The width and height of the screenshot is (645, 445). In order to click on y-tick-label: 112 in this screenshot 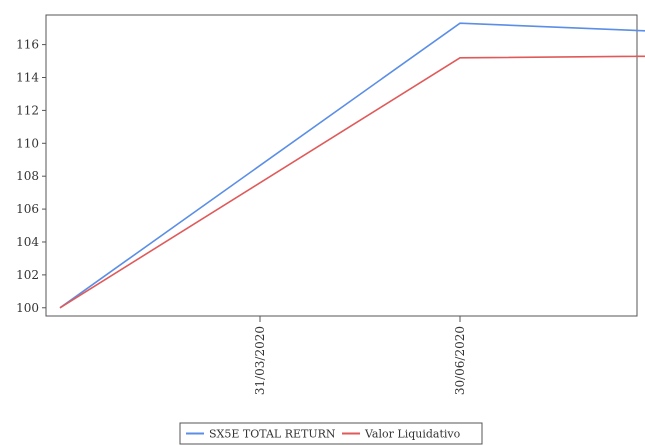, I will do `click(27, 110)`.